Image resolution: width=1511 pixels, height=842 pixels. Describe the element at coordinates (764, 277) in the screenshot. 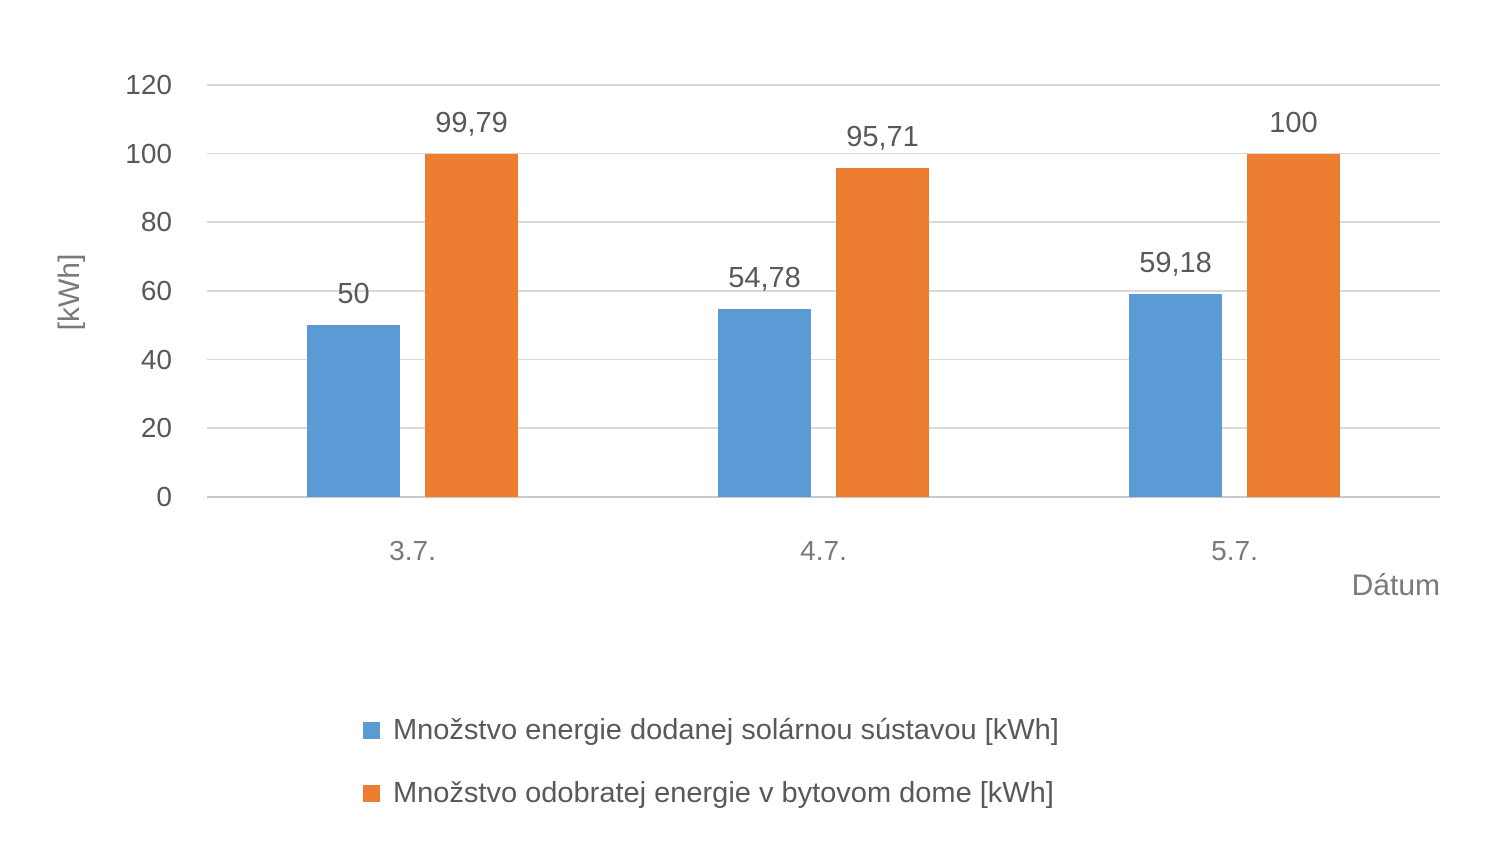

I see `bar-value-label: 54,78` at that location.